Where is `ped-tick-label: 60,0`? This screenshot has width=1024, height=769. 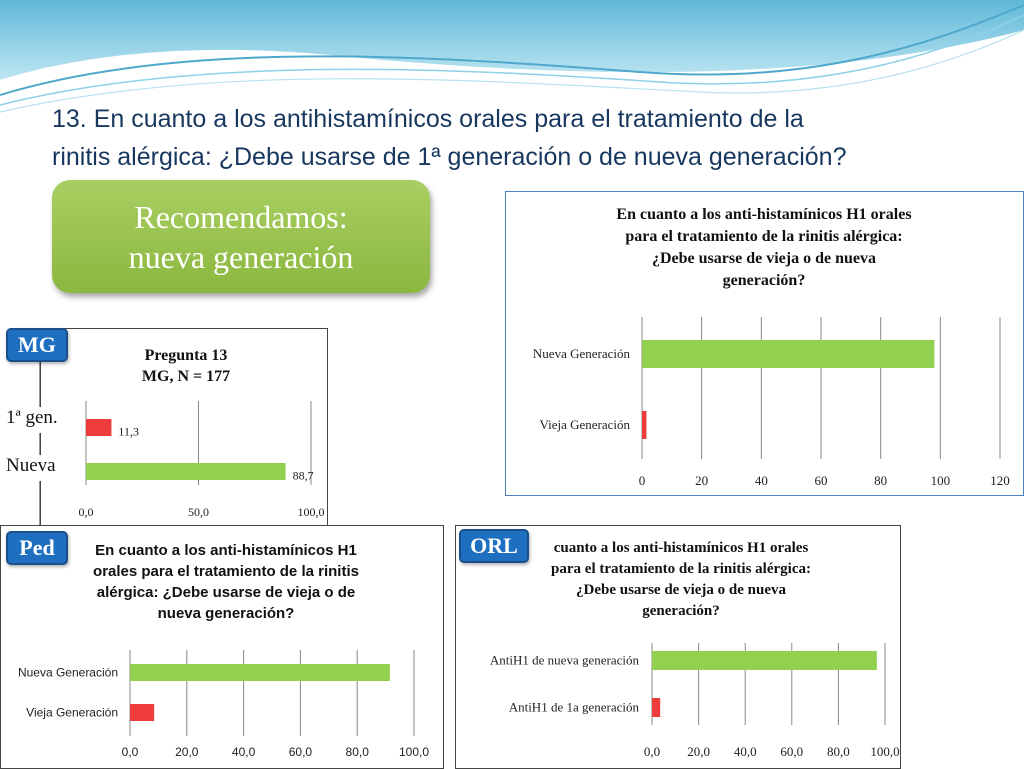 ped-tick-label: 60,0 is located at coordinates (301, 752).